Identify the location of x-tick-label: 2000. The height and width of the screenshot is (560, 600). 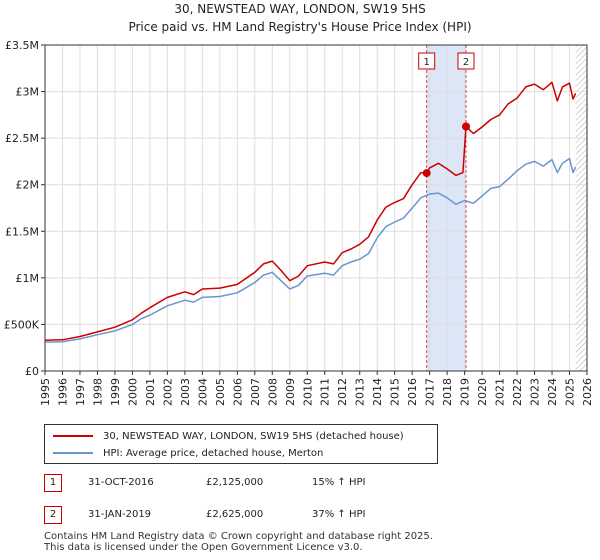
(132, 392).